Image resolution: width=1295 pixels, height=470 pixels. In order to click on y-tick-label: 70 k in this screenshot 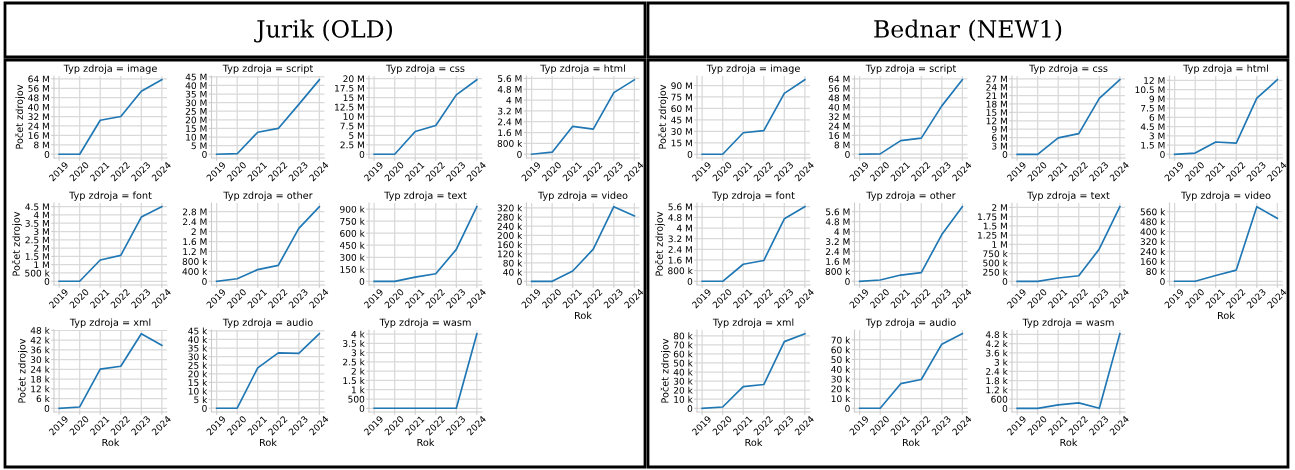, I will do `click(683, 345)`.